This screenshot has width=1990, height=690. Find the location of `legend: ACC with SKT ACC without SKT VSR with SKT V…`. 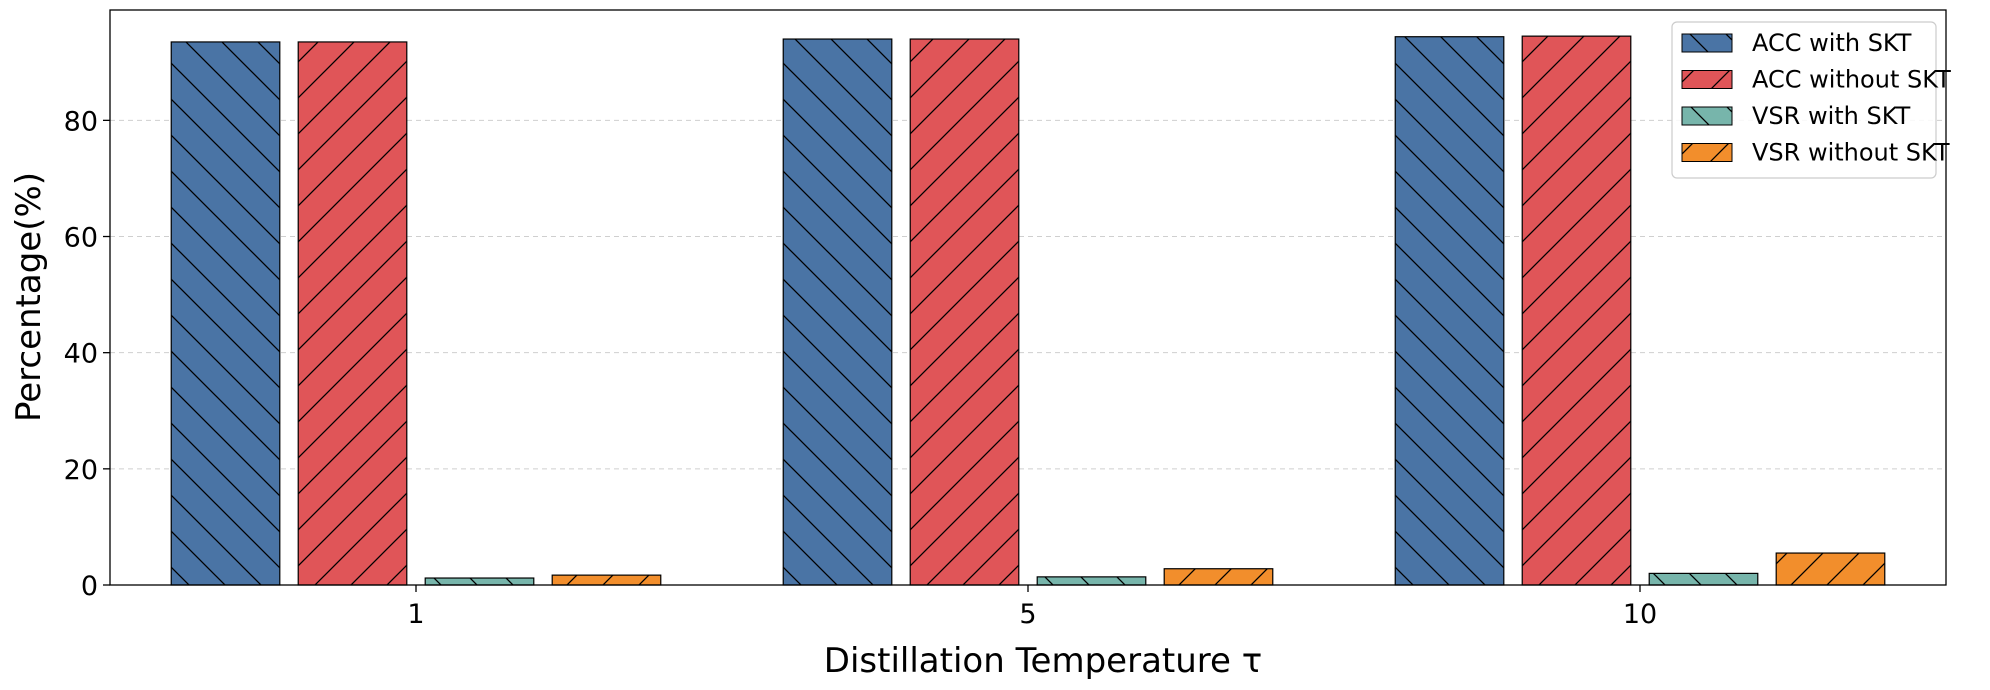

legend: ACC with SKT ACC without SKT VSR with SKT V… is located at coordinates (1811, 100).